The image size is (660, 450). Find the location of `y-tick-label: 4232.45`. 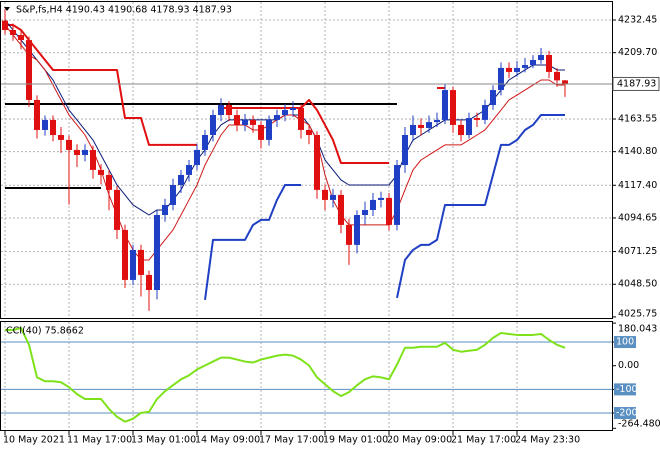

y-tick-label: 4232.45 is located at coordinates (637, 20).